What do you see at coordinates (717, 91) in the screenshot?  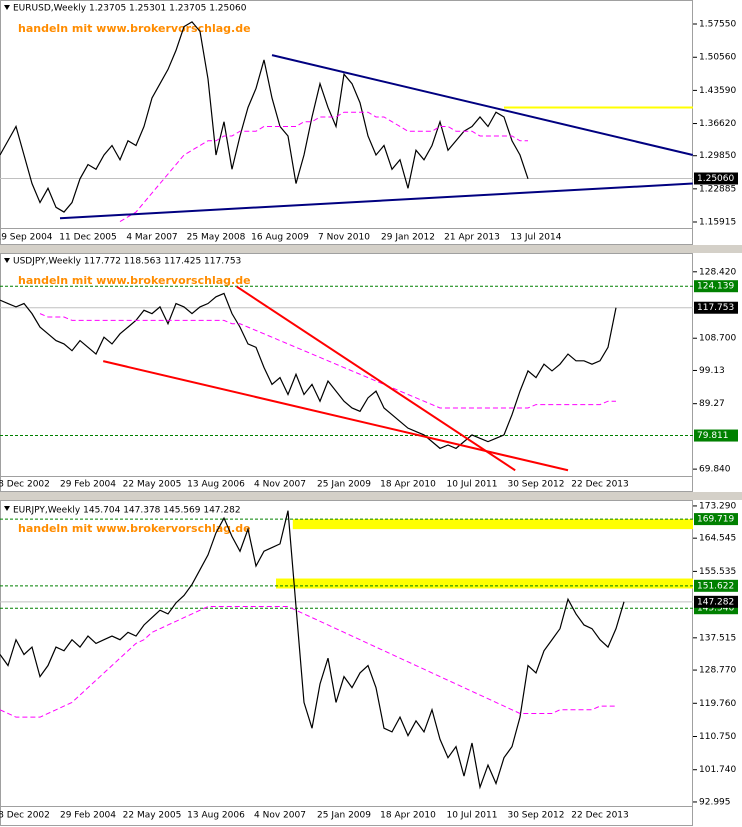 I see `y-tick-label: 1.43590` at bounding box center [717, 91].